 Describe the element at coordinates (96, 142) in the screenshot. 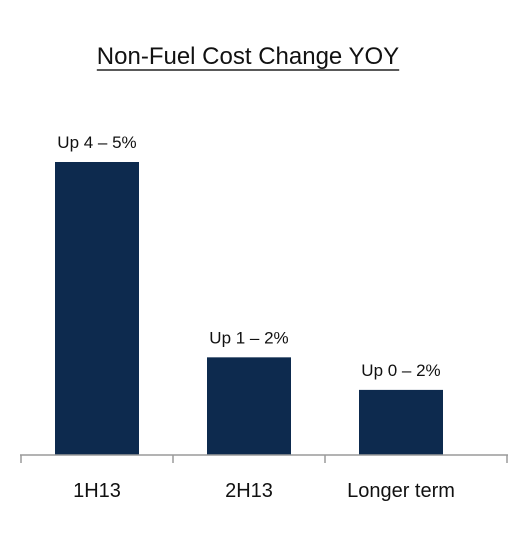

I see `data-label-0: Up 4 – 5%` at that location.